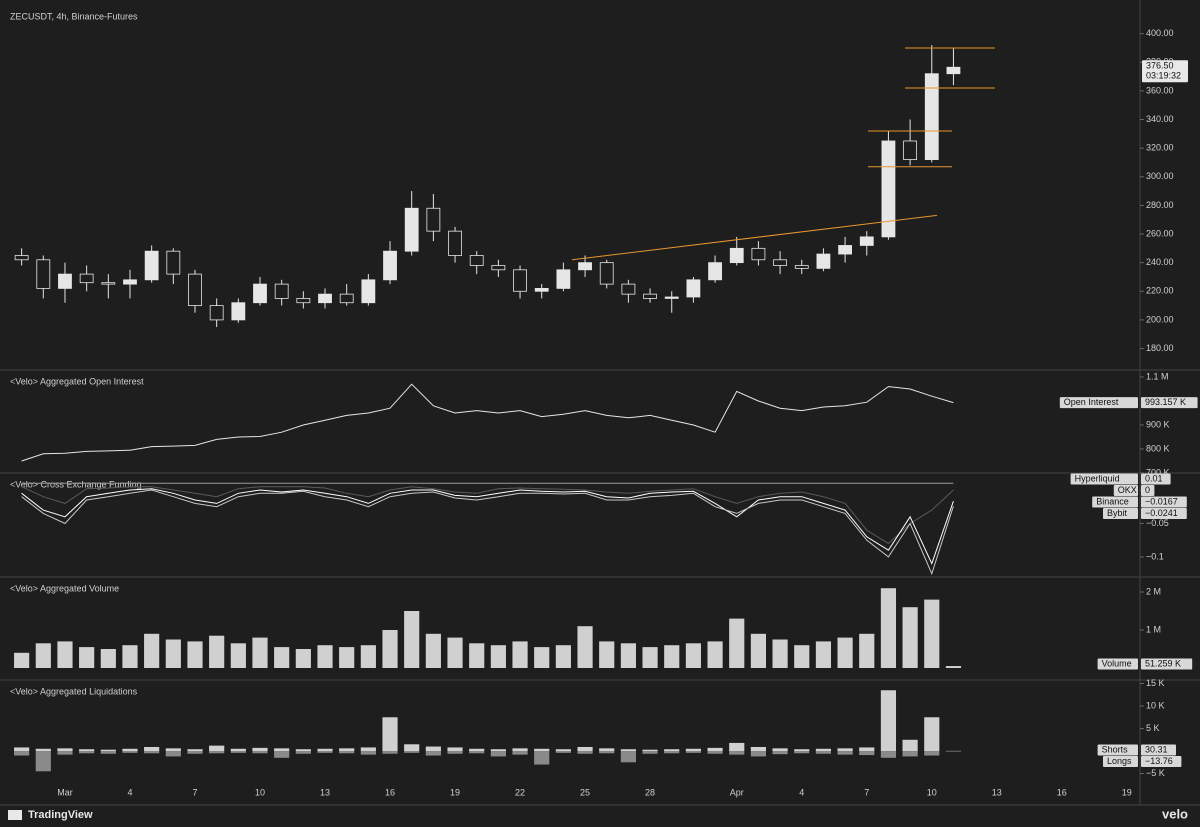  I want to click on brand: TradingView, so click(60, 815).